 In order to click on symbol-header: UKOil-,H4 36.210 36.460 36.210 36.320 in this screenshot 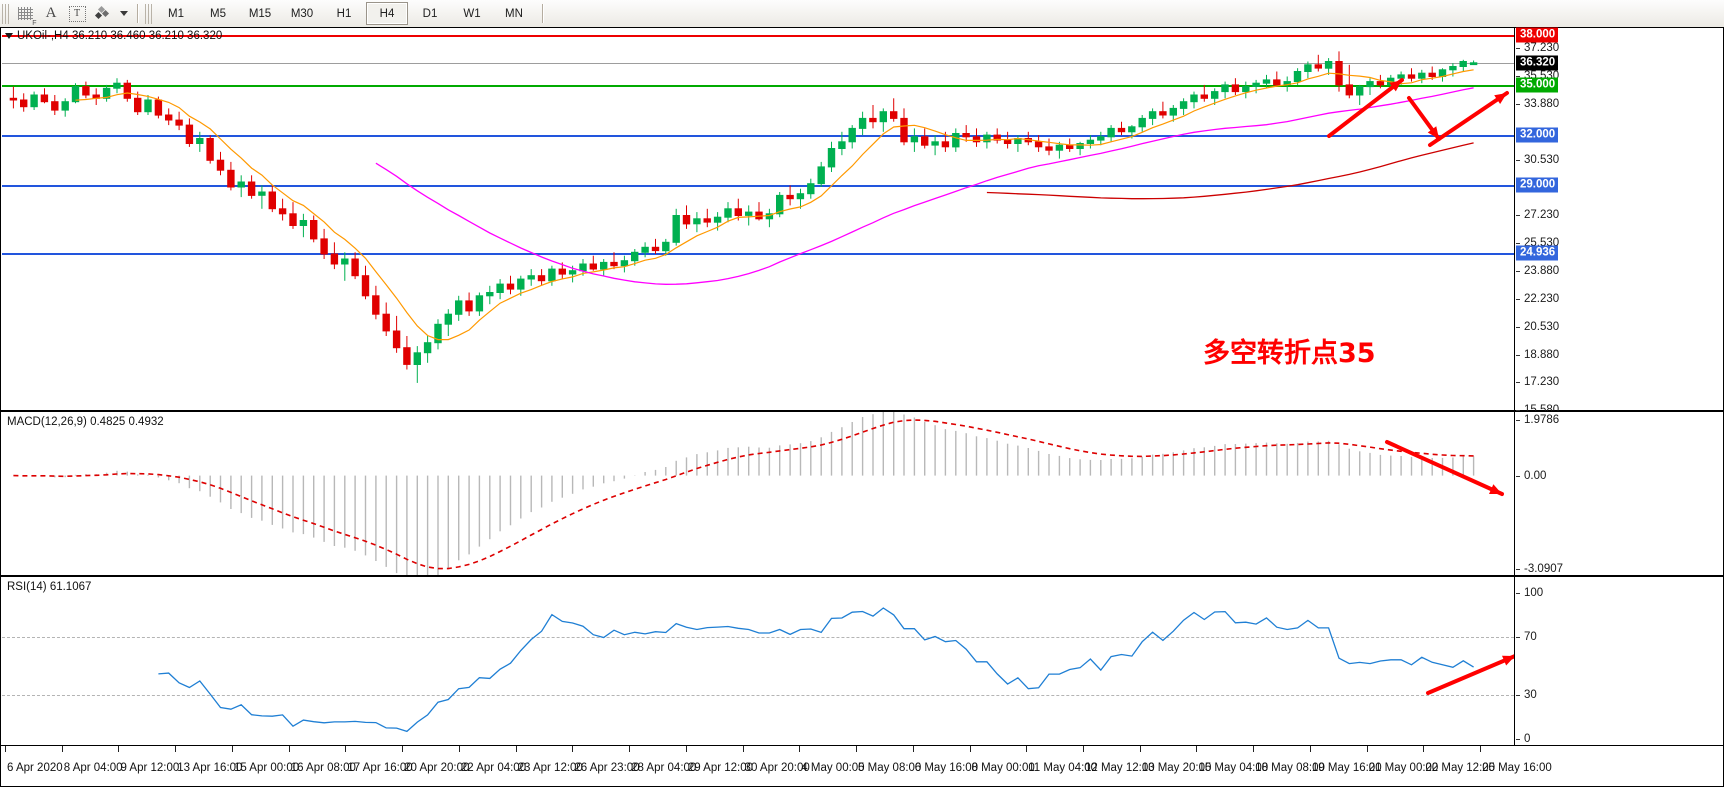, I will do `click(113, 36)`.